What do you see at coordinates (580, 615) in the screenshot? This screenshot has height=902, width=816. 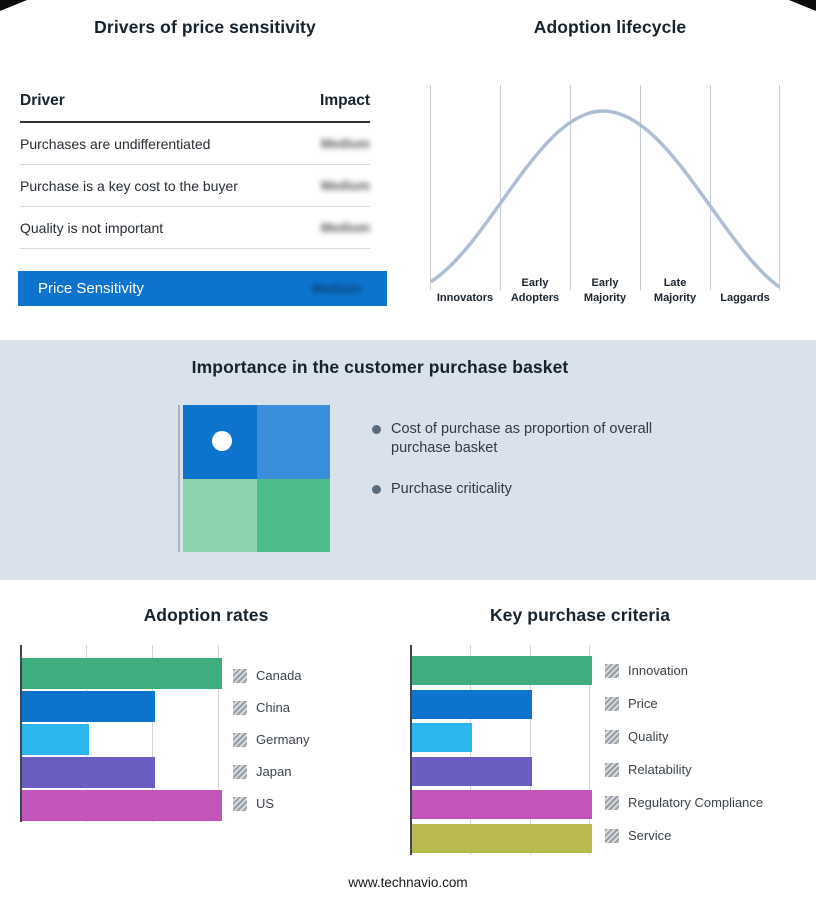 I see `key-purchase-criteria-title: Key purchase criteria` at bounding box center [580, 615].